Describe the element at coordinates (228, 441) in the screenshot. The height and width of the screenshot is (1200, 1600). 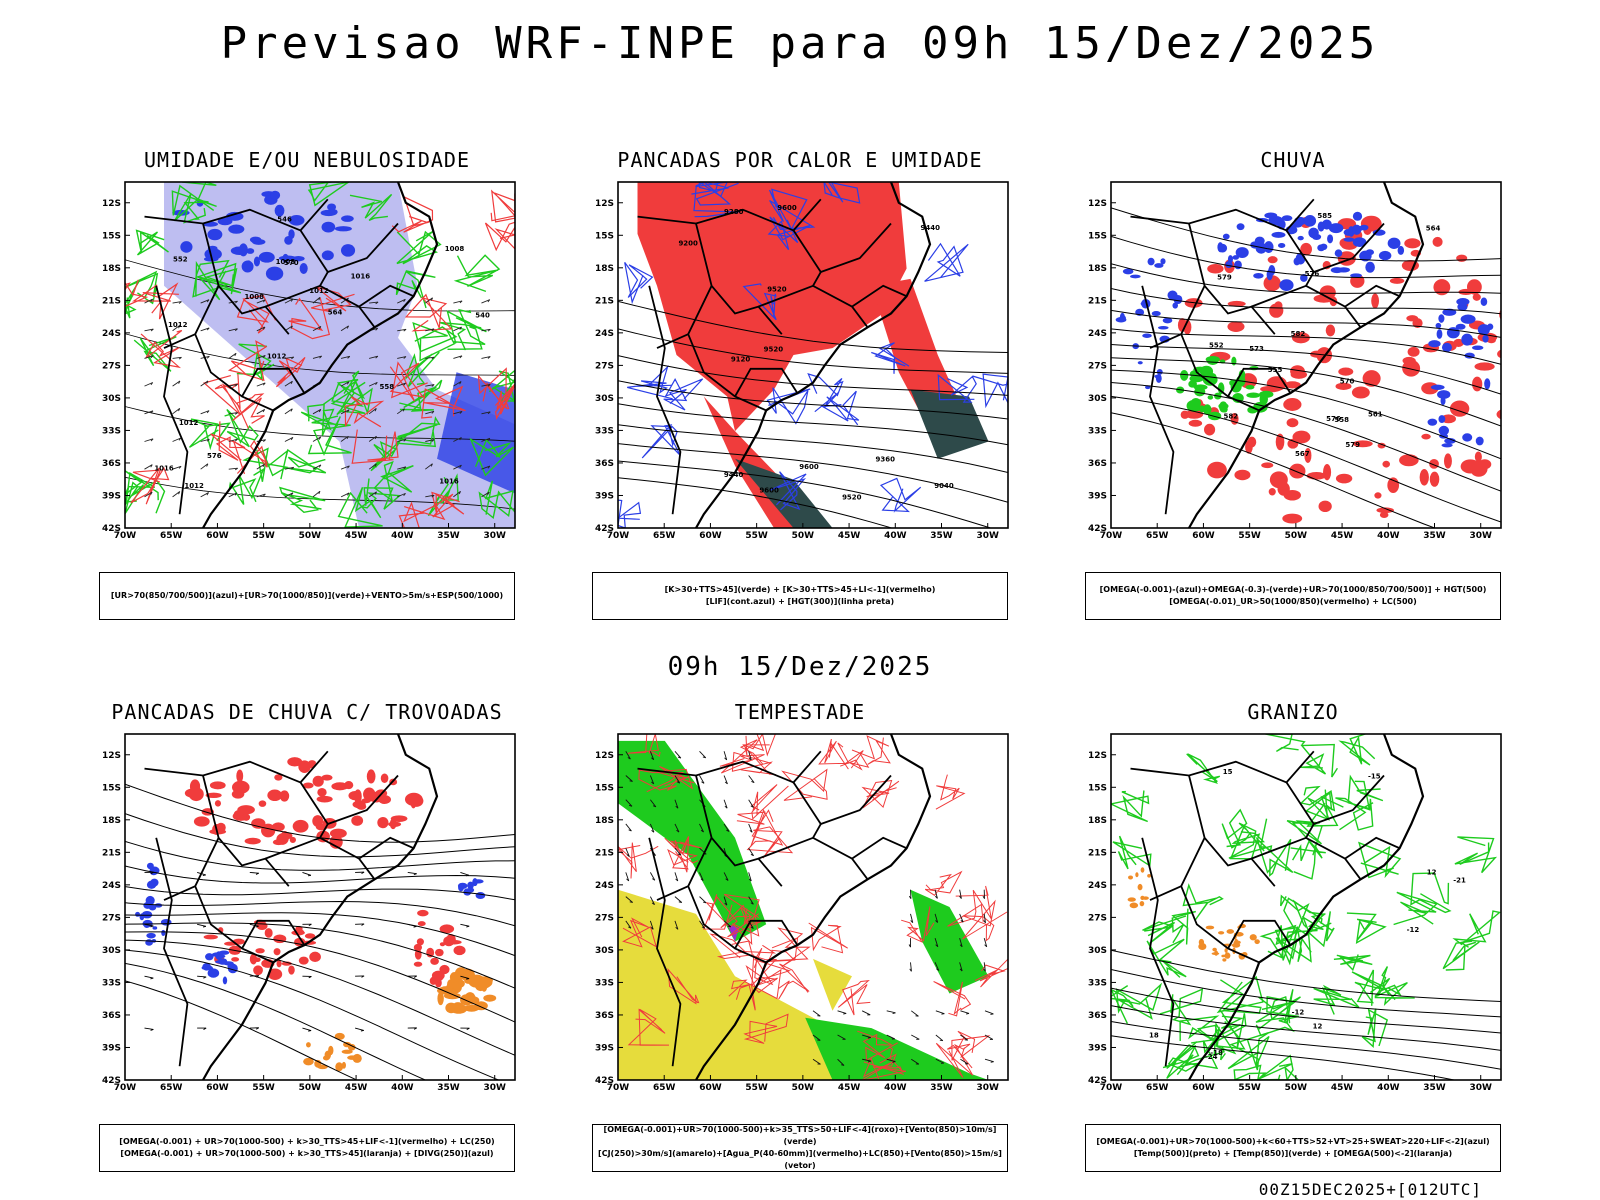
I see `thickness-contour` at that location.